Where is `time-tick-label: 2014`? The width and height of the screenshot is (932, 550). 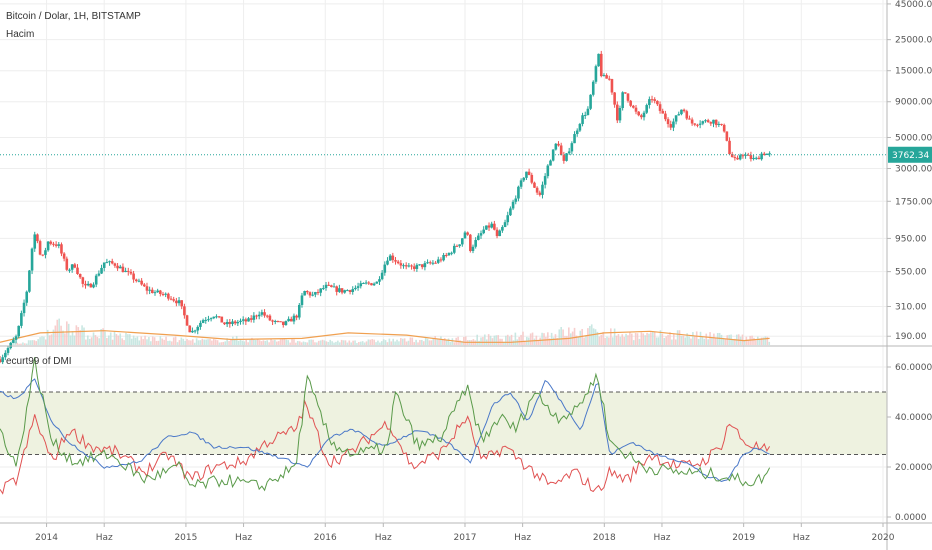 time-tick-label: 2014 is located at coordinates (46, 538).